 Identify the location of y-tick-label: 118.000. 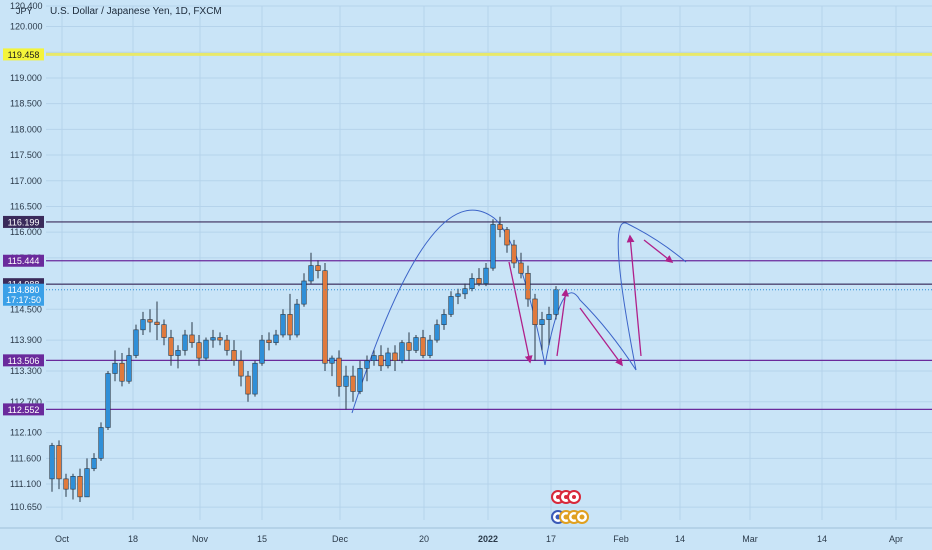
(26, 129).